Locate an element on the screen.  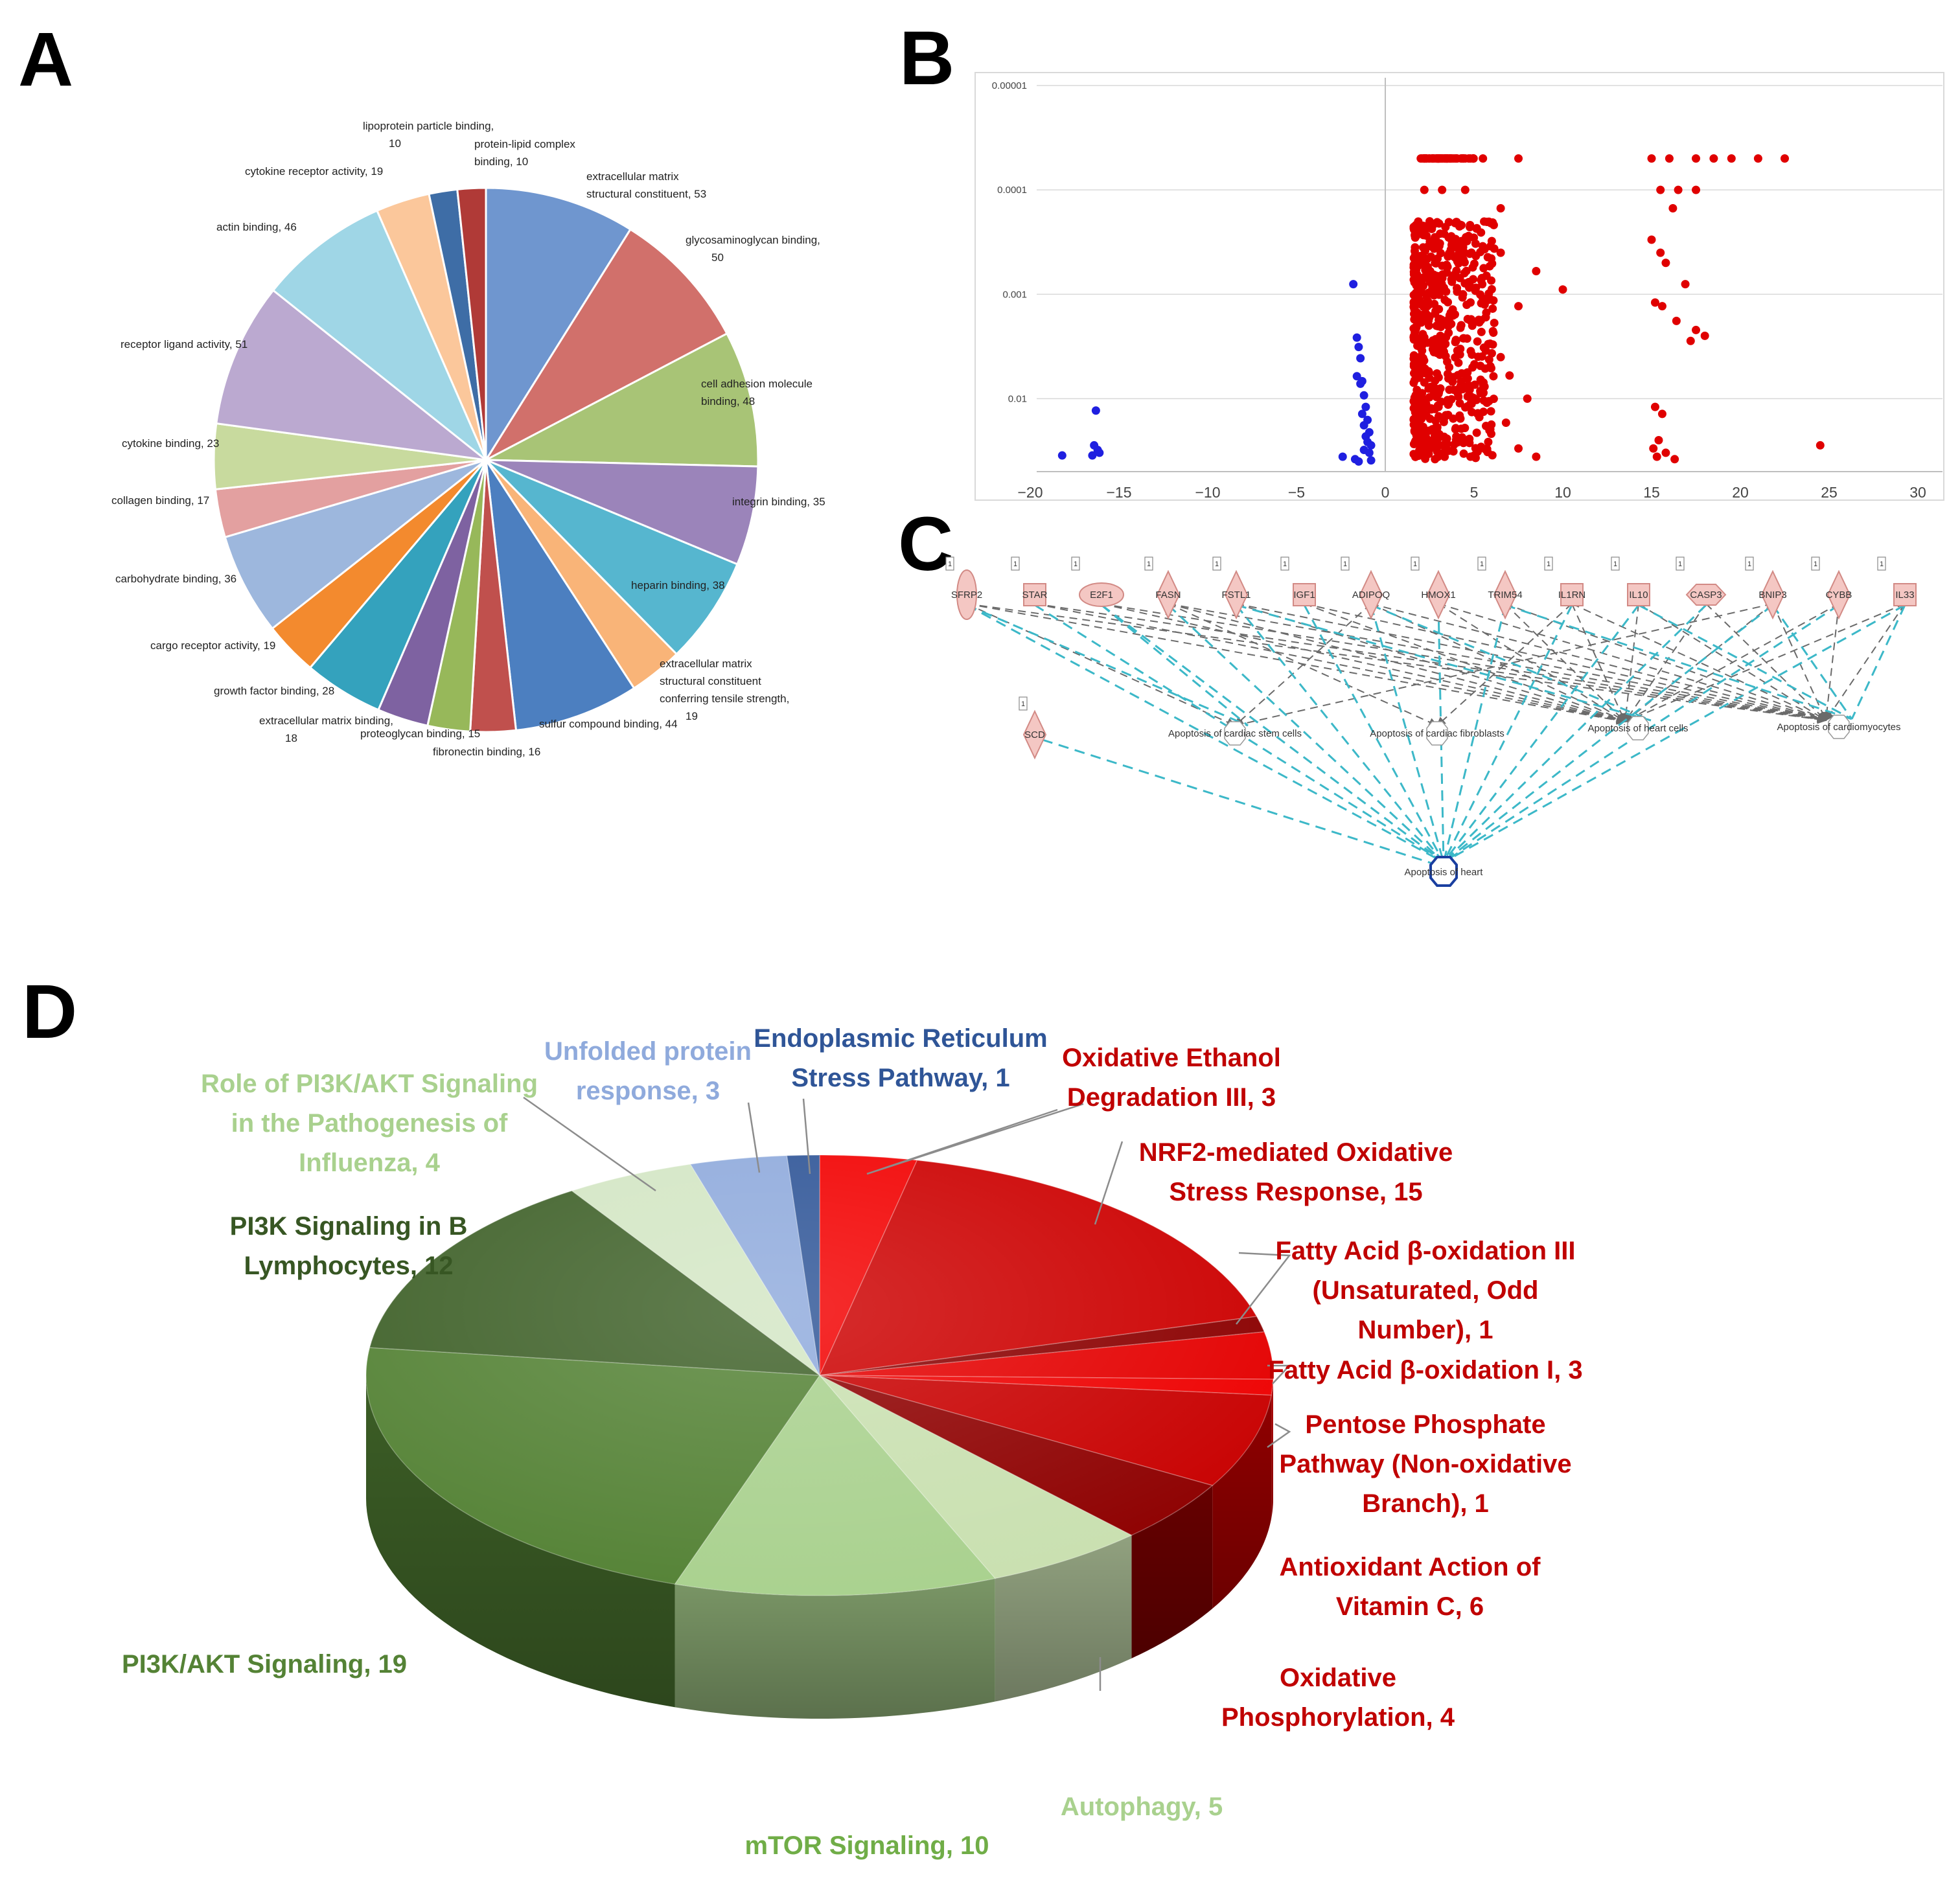
plot-b-x-tick-label: 0 is located at coordinates (1385, 492).